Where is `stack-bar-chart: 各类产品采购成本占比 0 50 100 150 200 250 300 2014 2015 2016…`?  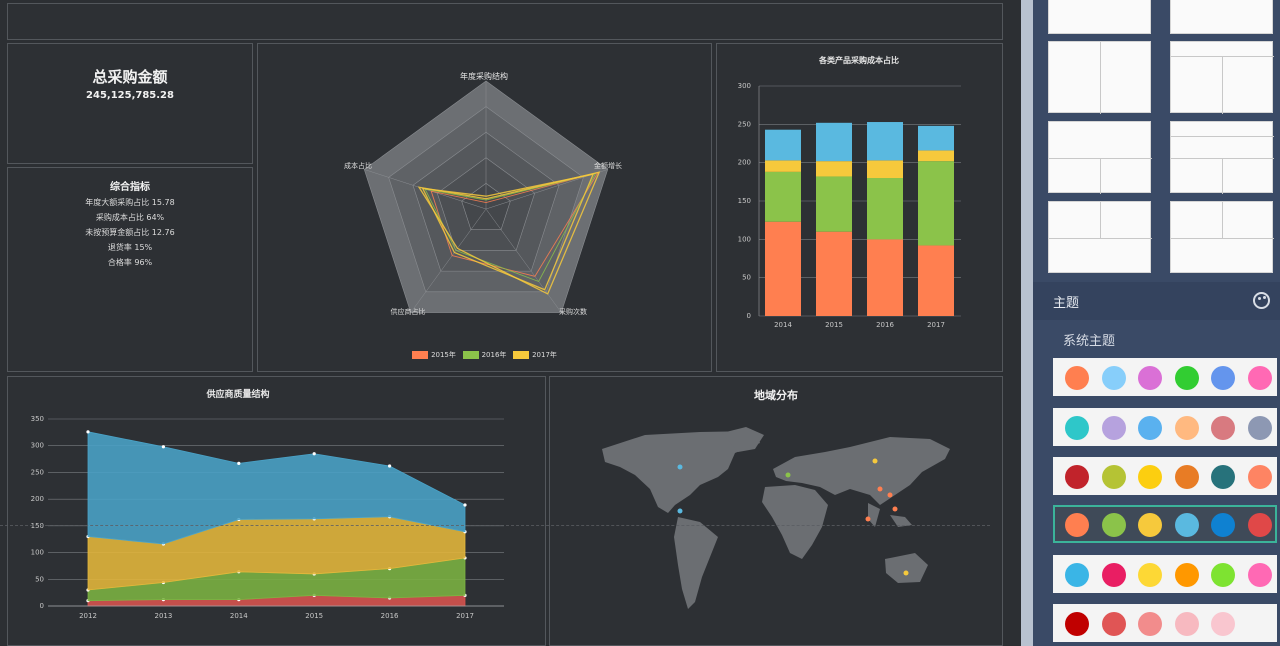 stack-bar-chart: 各类产品采购成本占比 0 50 100 150 200 250 300 2014 2015 2016… is located at coordinates (849, 192).